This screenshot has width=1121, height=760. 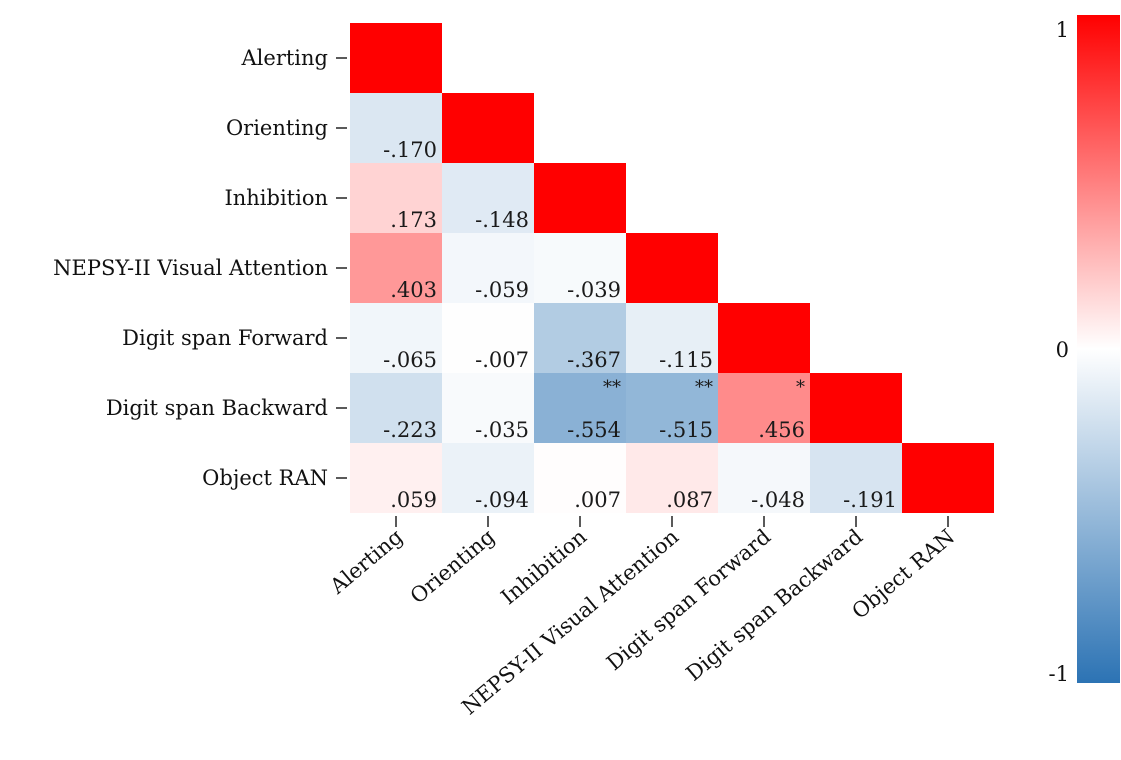 I want to click on cell-value-label: -.035, so click(x=502, y=430).